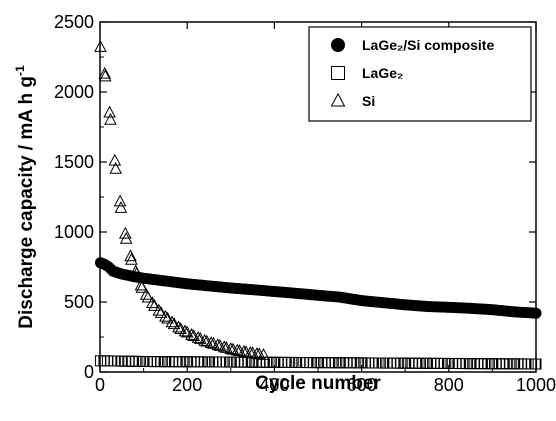 This screenshot has height=421, width=556. I want to click on legend-item: LaGe₂, so click(367, 73).